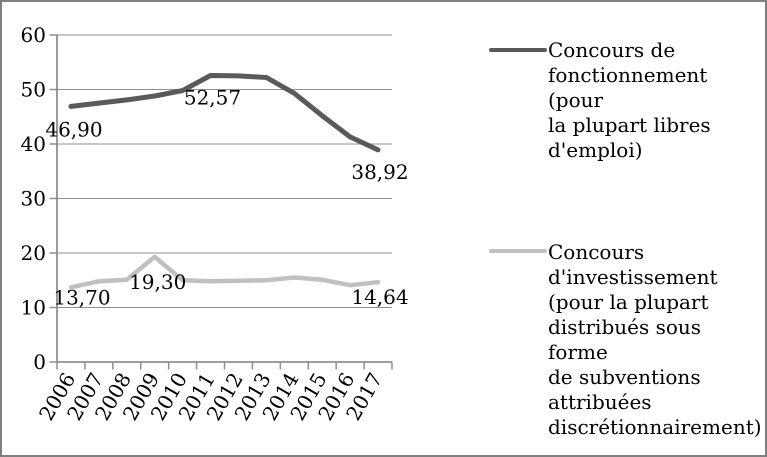 The width and height of the screenshot is (767, 457). What do you see at coordinates (73, 129) in the screenshot?
I see `data-label: 46,90` at bounding box center [73, 129].